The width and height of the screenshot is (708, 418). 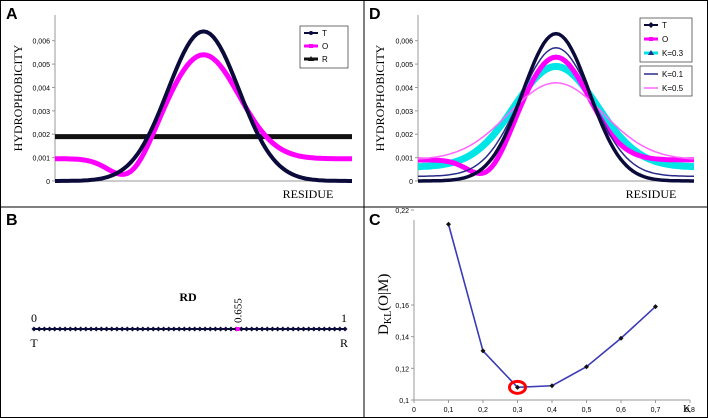 What do you see at coordinates (587, 410) in the screenshot?
I see `panel-c-x-tick-label: 0,5` at bounding box center [587, 410].